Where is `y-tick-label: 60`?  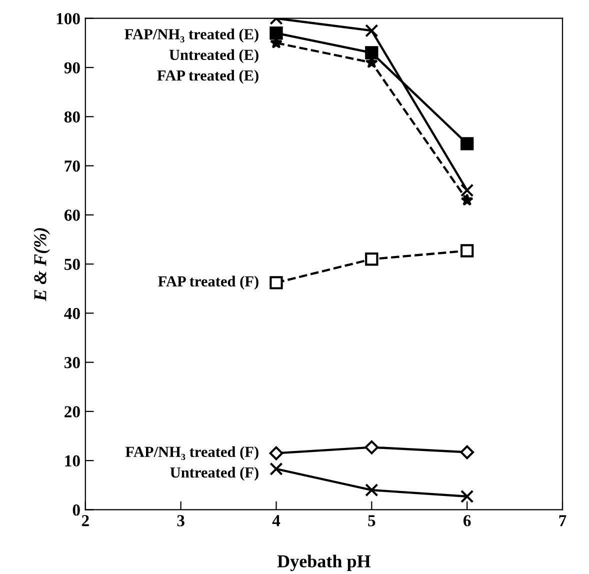
y-tick-label: 60 is located at coordinates (72, 215).